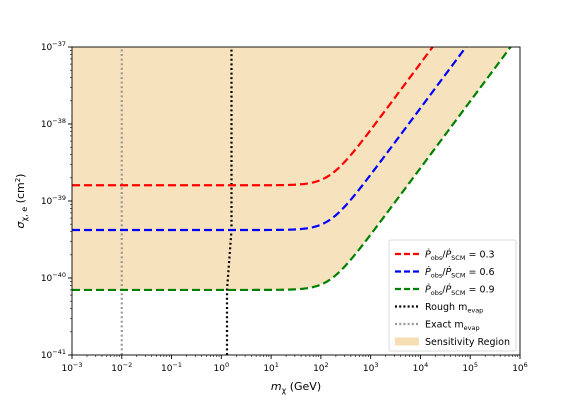 The width and height of the screenshot is (581, 400). I want to click on x-tick-label: 10⁵, so click(470, 367).